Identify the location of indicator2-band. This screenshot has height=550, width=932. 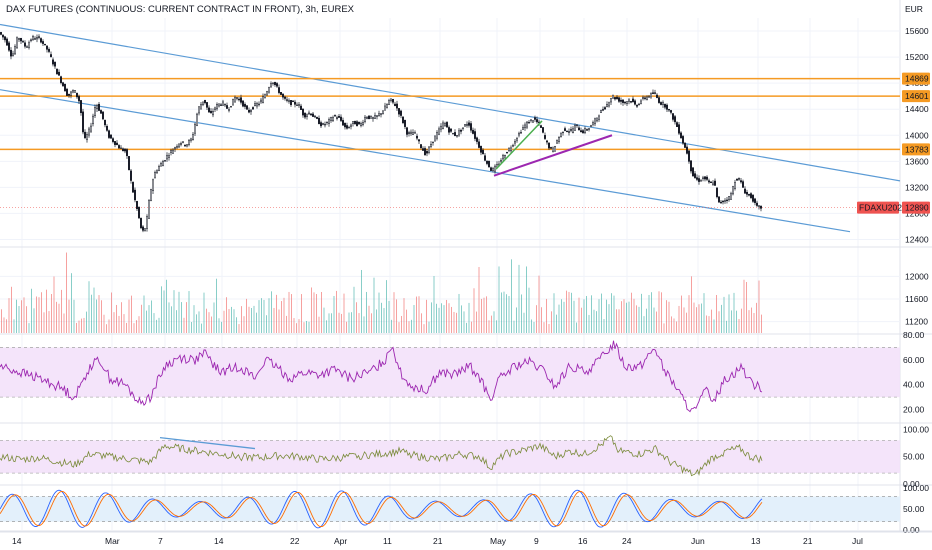
(450, 457).